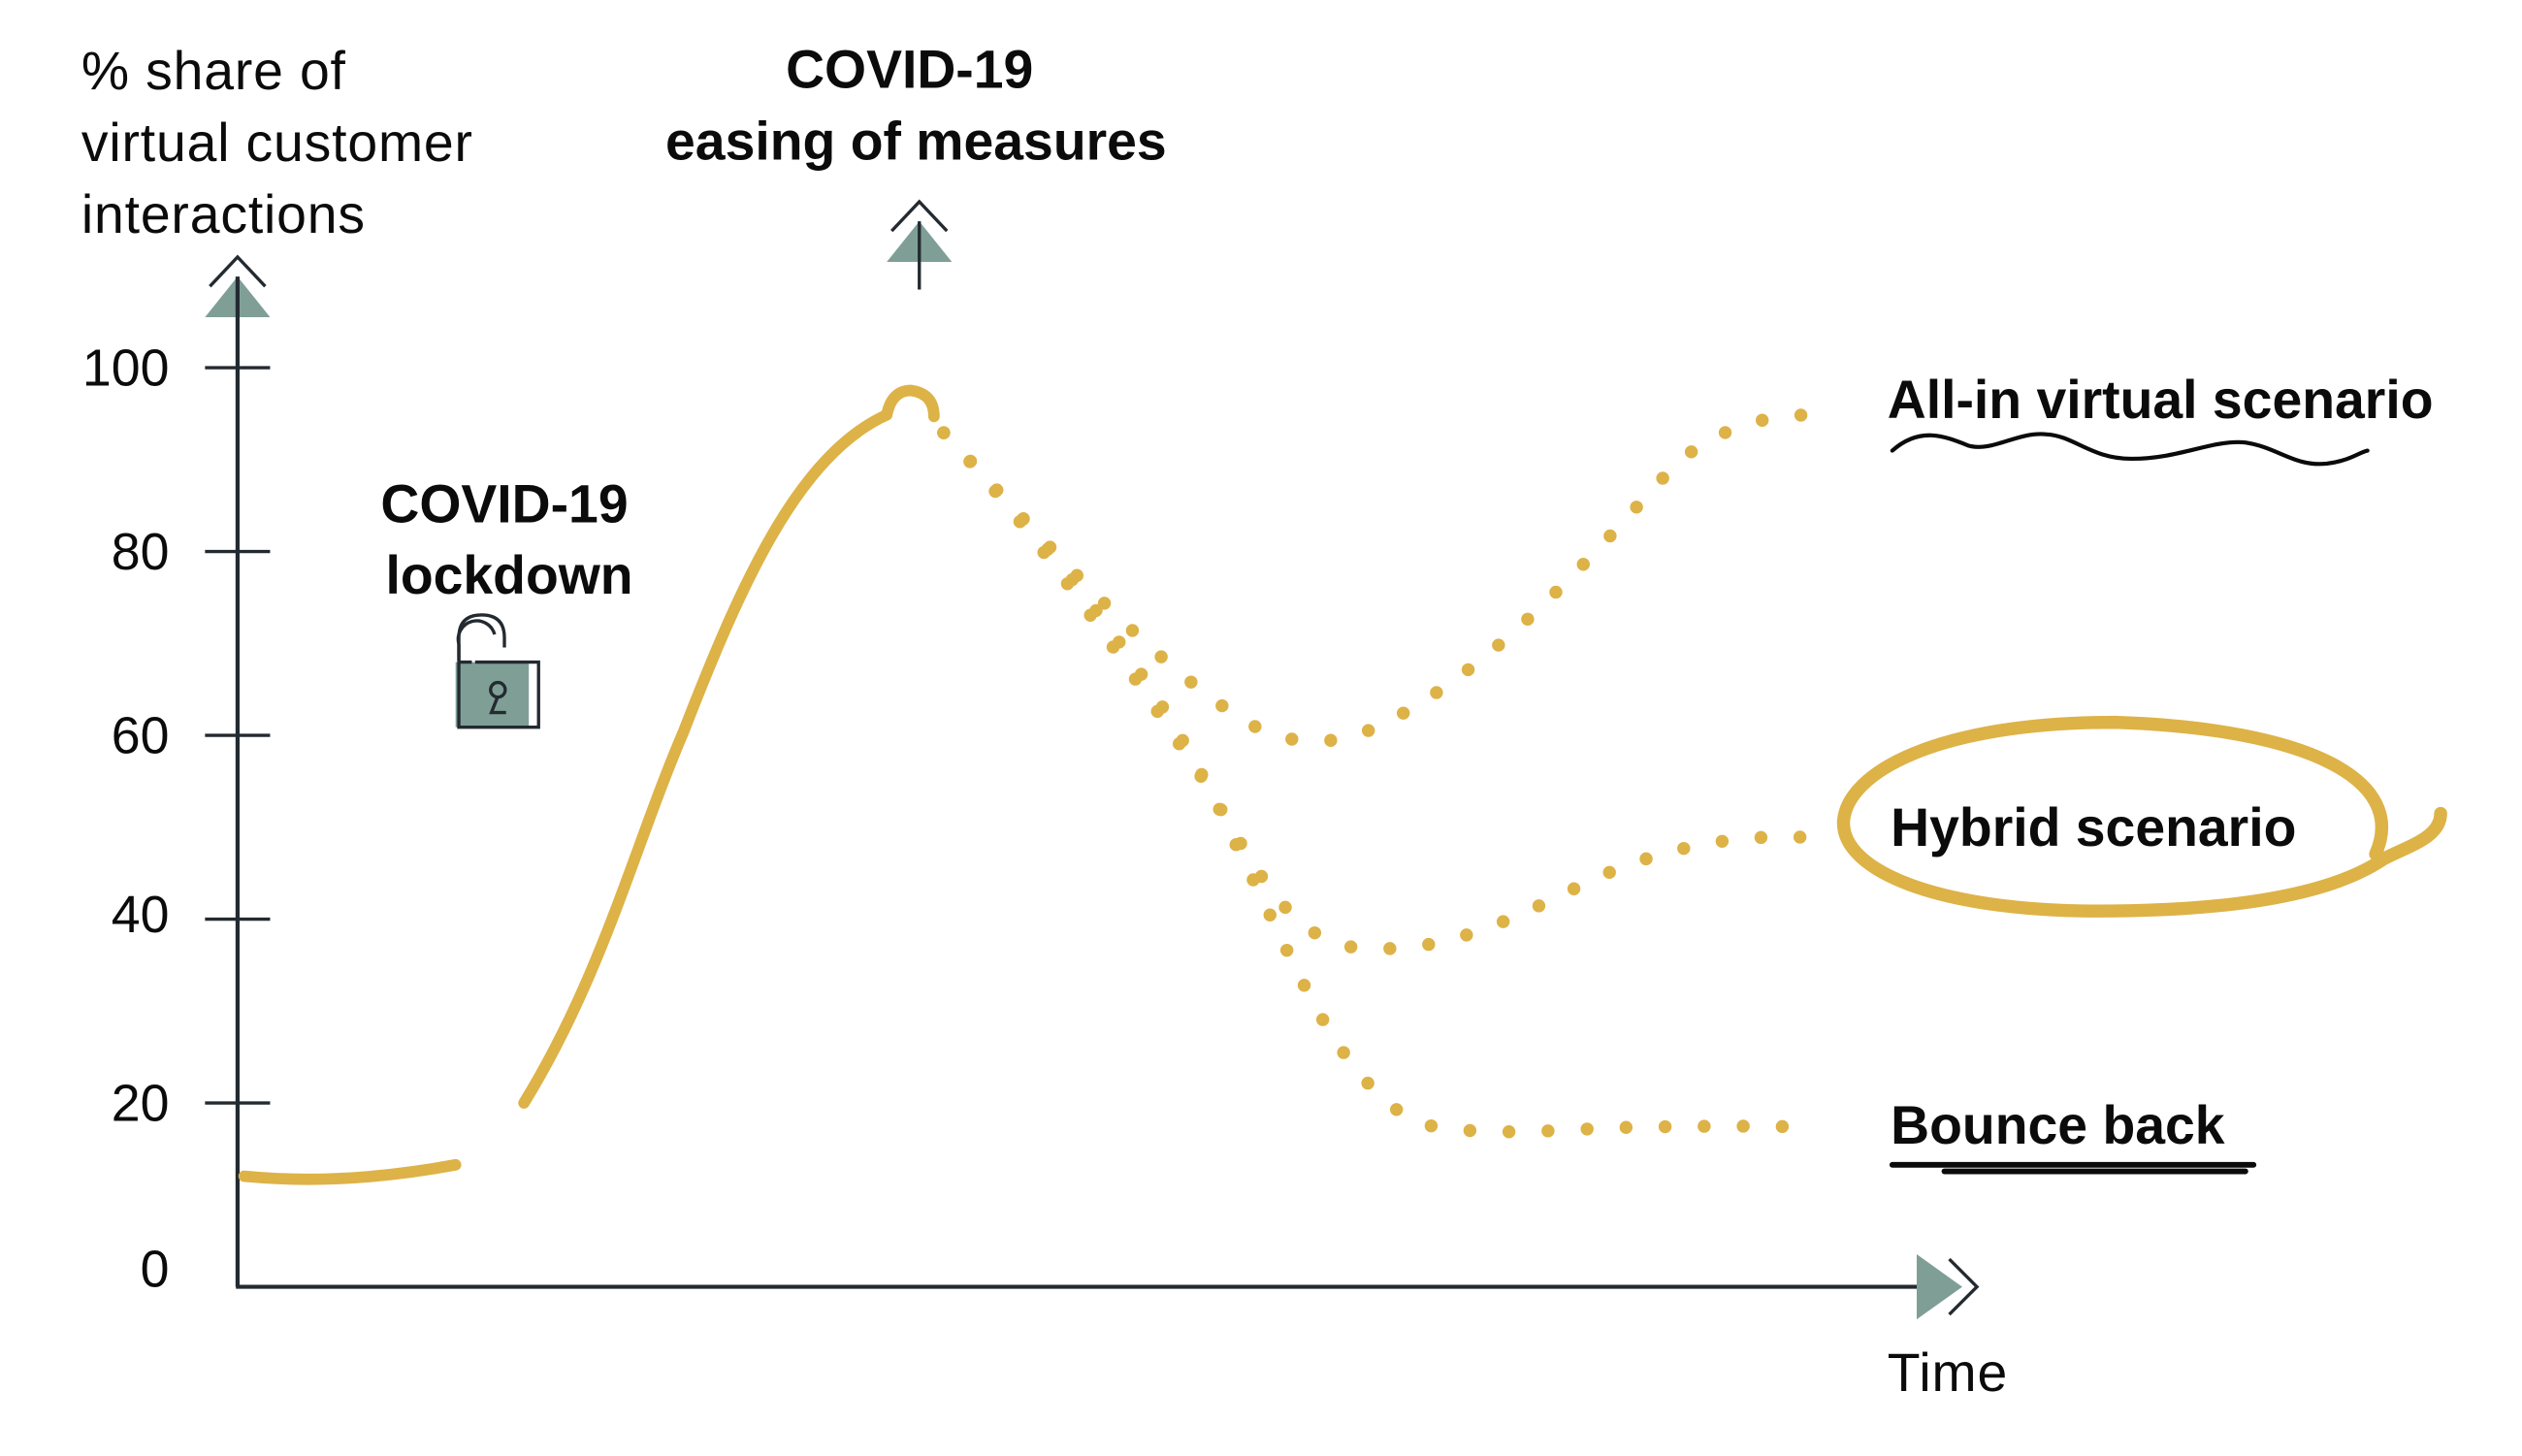 The width and height of the screenshot is (2522, 1456). I want to click on easing-label-line-1: COVID-19, so click(909, 70).